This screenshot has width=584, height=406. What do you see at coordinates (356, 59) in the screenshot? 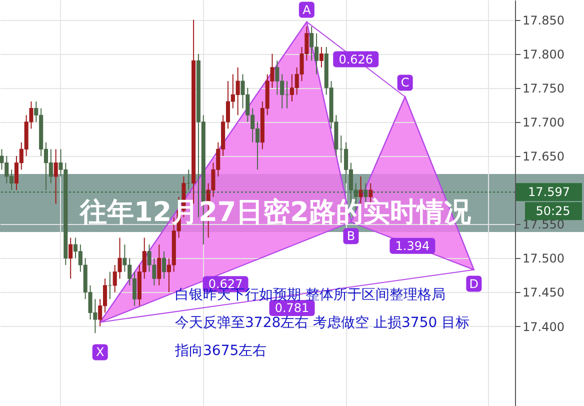
I see `annotation: 0.626` at bounding box center [356, 59].